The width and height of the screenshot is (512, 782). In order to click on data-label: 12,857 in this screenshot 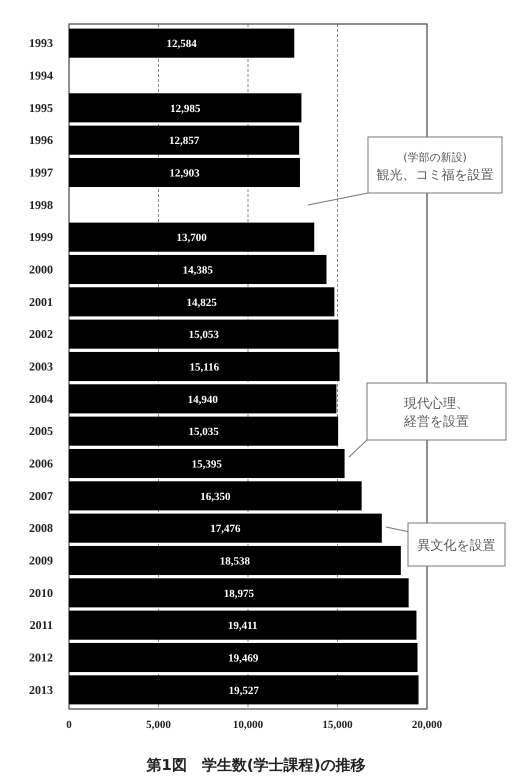, I will do `click(184, 141)`.